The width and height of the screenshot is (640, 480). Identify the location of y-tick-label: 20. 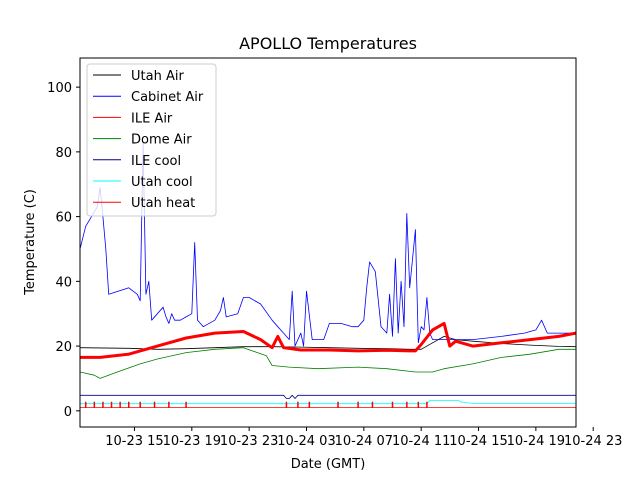
(63, 347).